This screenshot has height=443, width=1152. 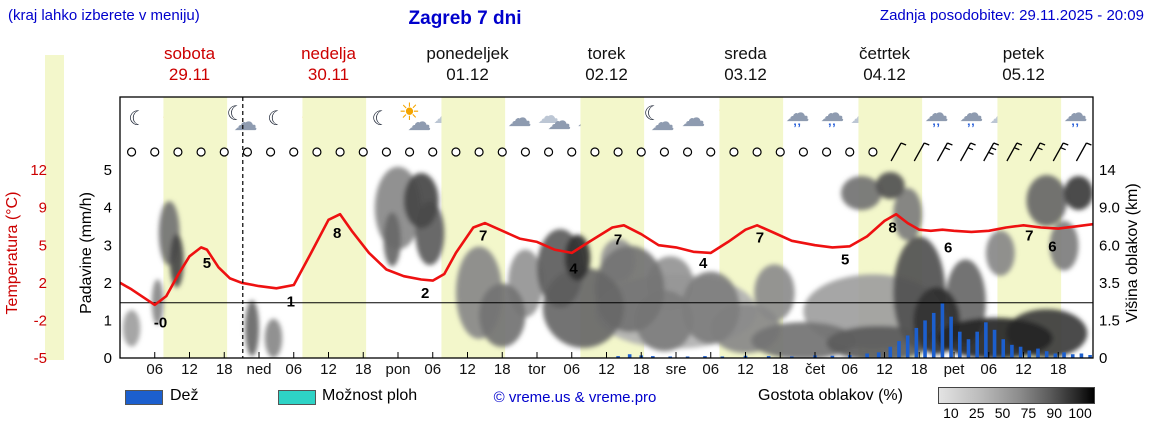 What do you see at coordinates (1109, 208) in the screenshot?
I see `cloud-tick: 9.0` at bounding box center [1109, 208].